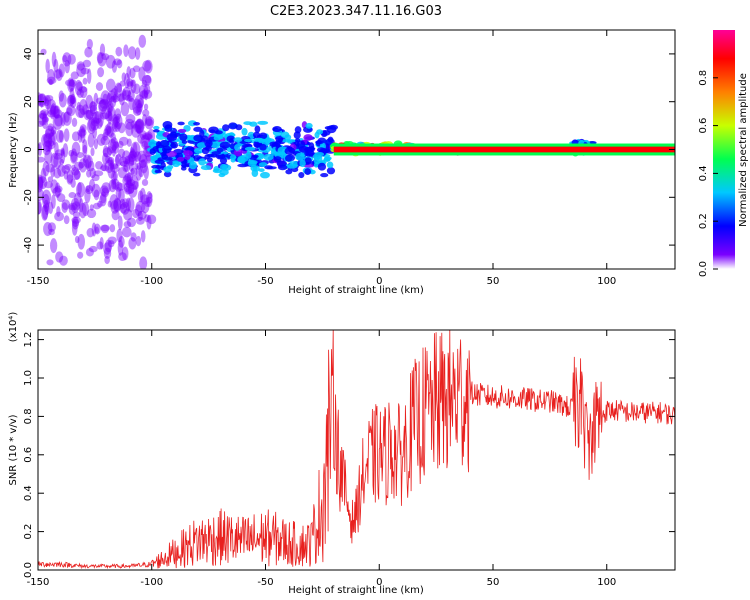  What do you see at coordinates (38, 281) in the screenshot?
I see `heatmap-x-tick-label: -150` at bounding box center [38, 281].